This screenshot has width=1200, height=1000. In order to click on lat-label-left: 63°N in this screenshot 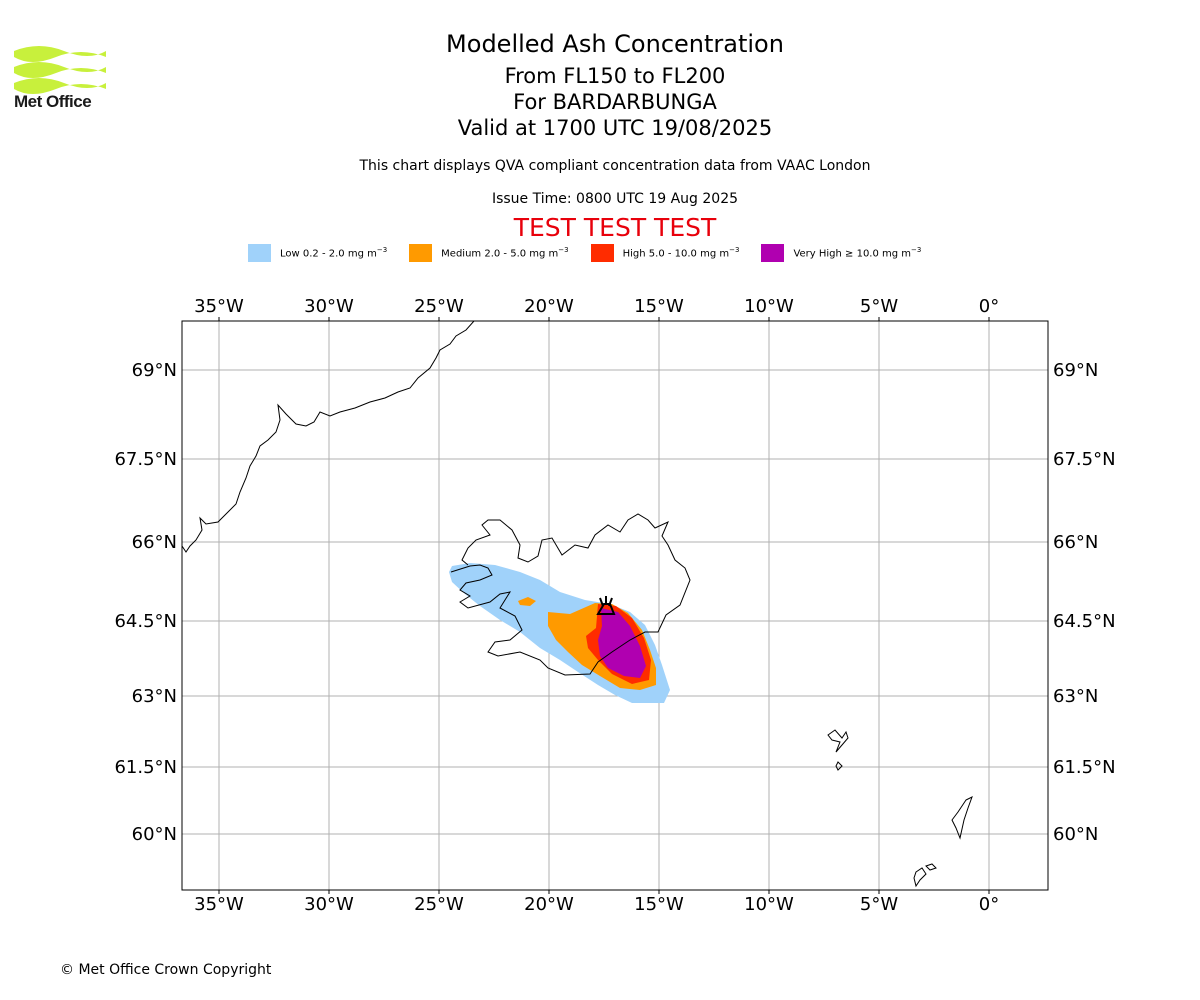, I will do `click(154, 696)`.